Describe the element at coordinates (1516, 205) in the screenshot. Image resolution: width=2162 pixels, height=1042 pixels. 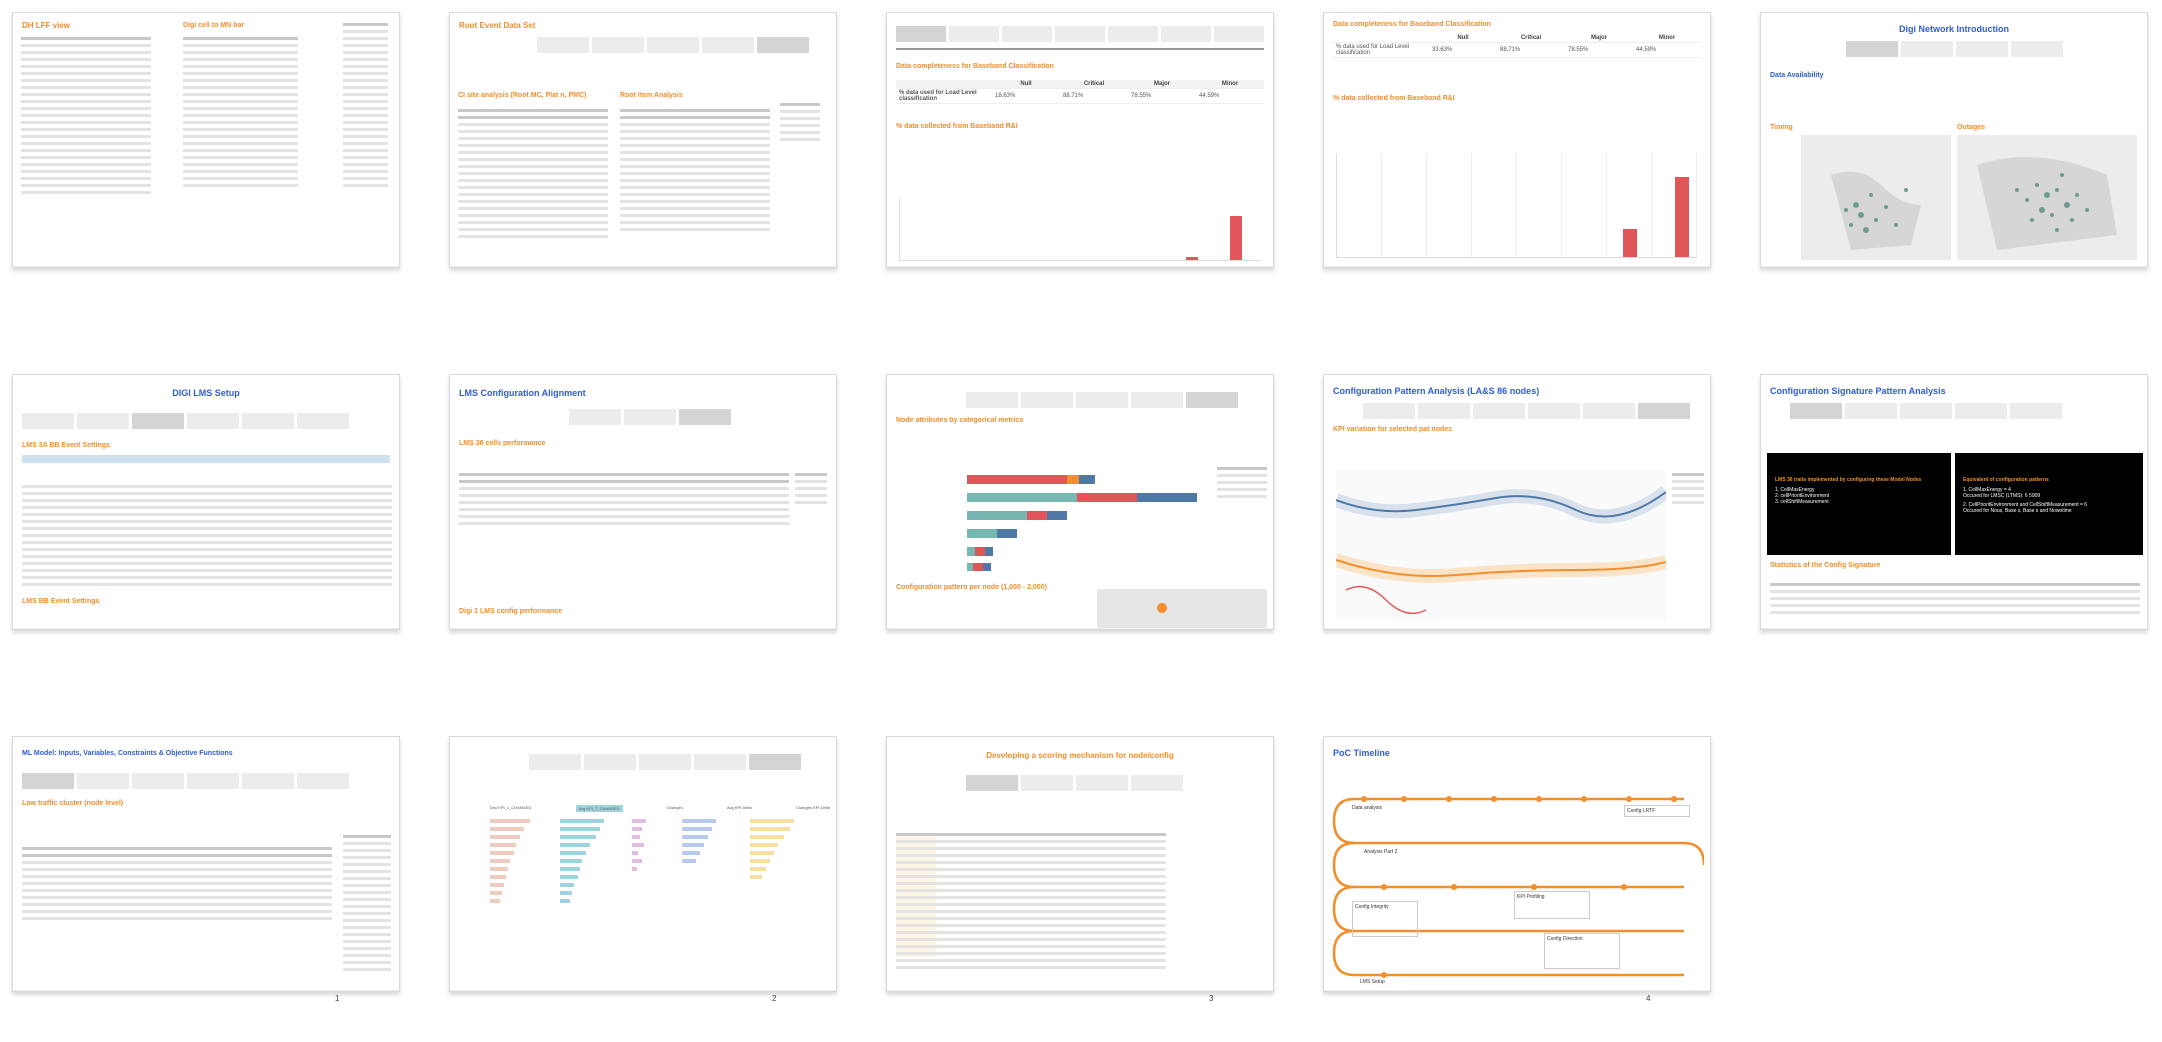
I see `bar-chart` at that location.